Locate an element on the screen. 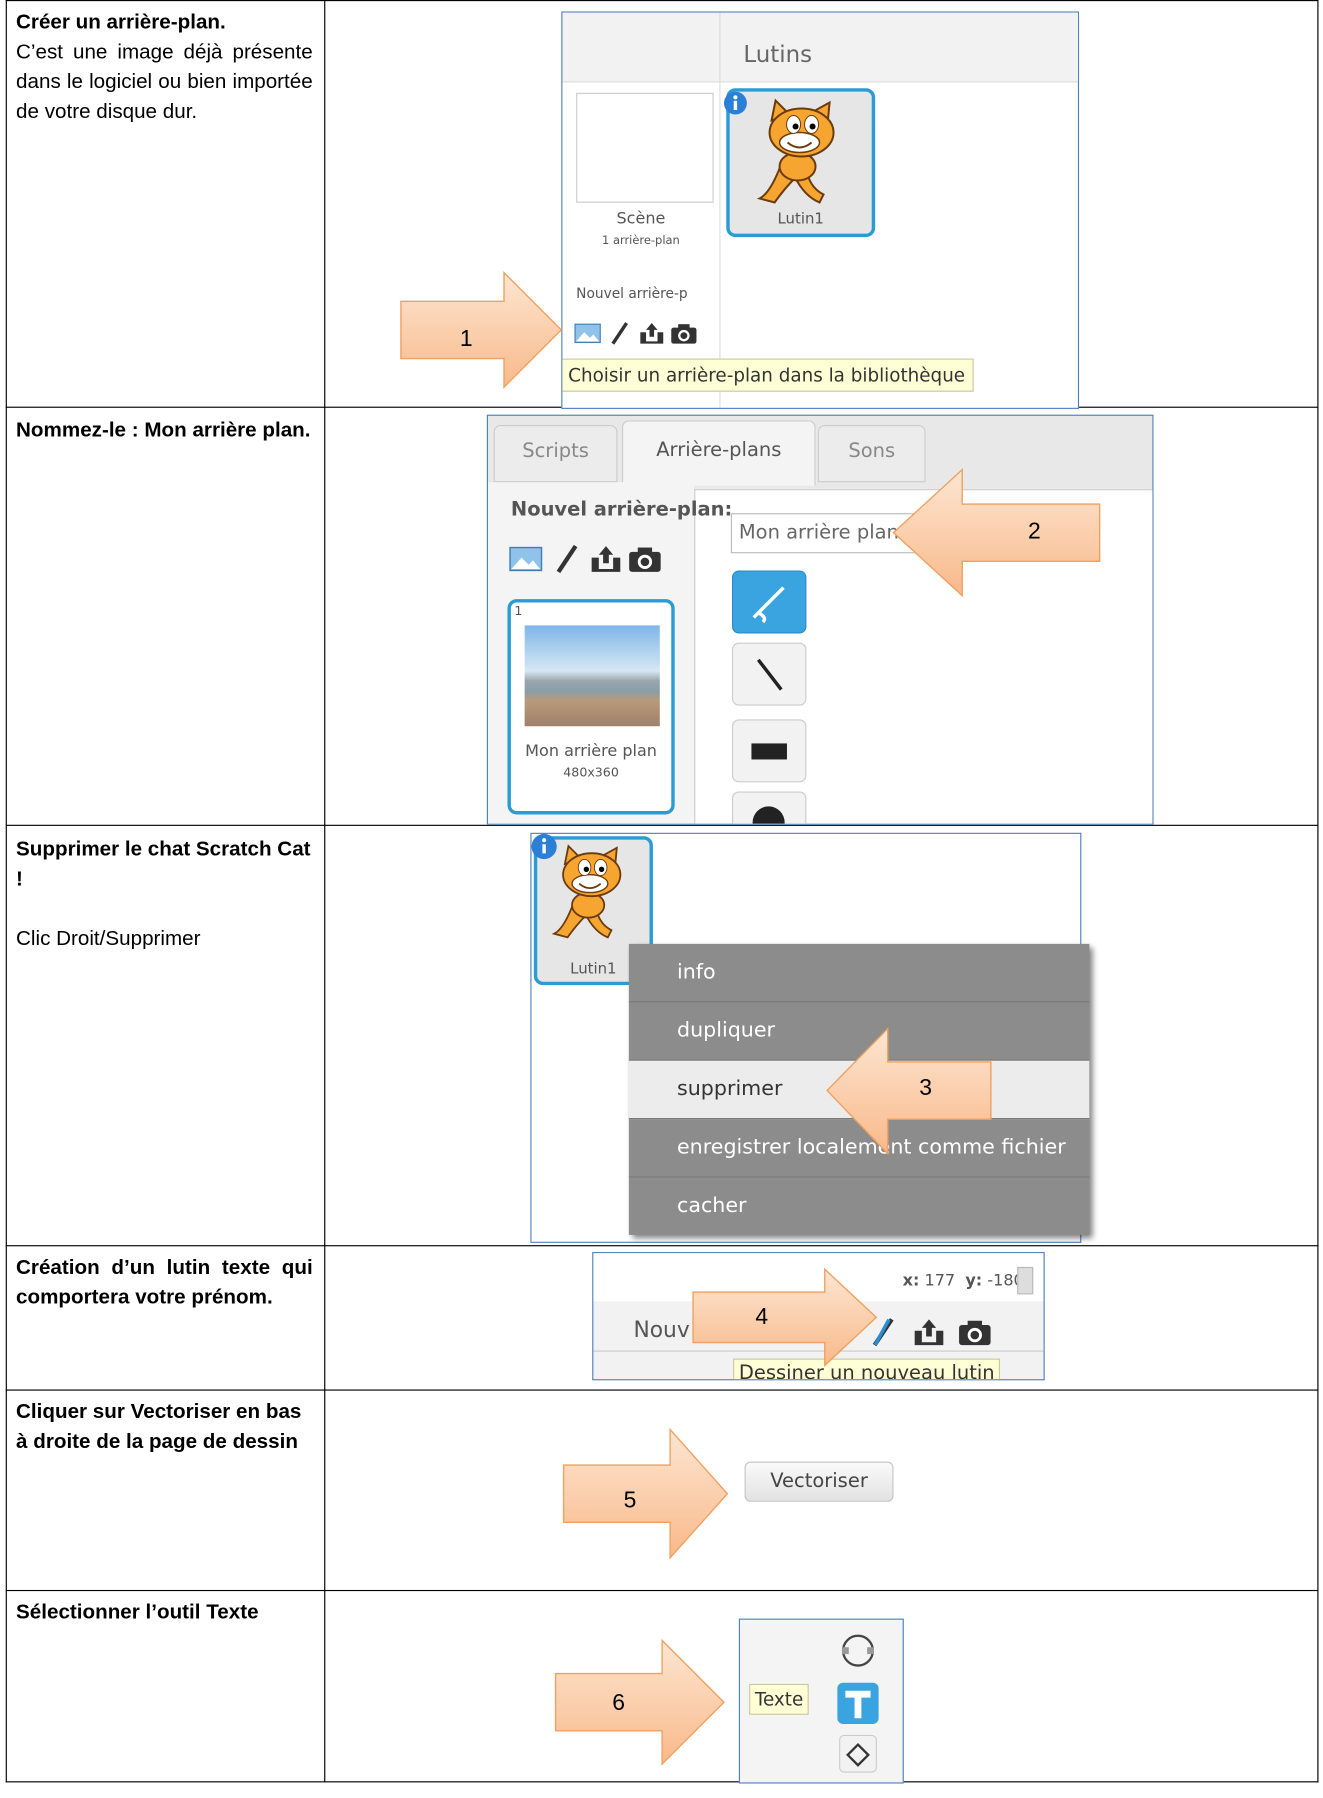 Image resolution: width=1323 pixels, height=1798 pixels. tooltip: Dessiner un nouveau lutin is located at coordinates (867, 1369).